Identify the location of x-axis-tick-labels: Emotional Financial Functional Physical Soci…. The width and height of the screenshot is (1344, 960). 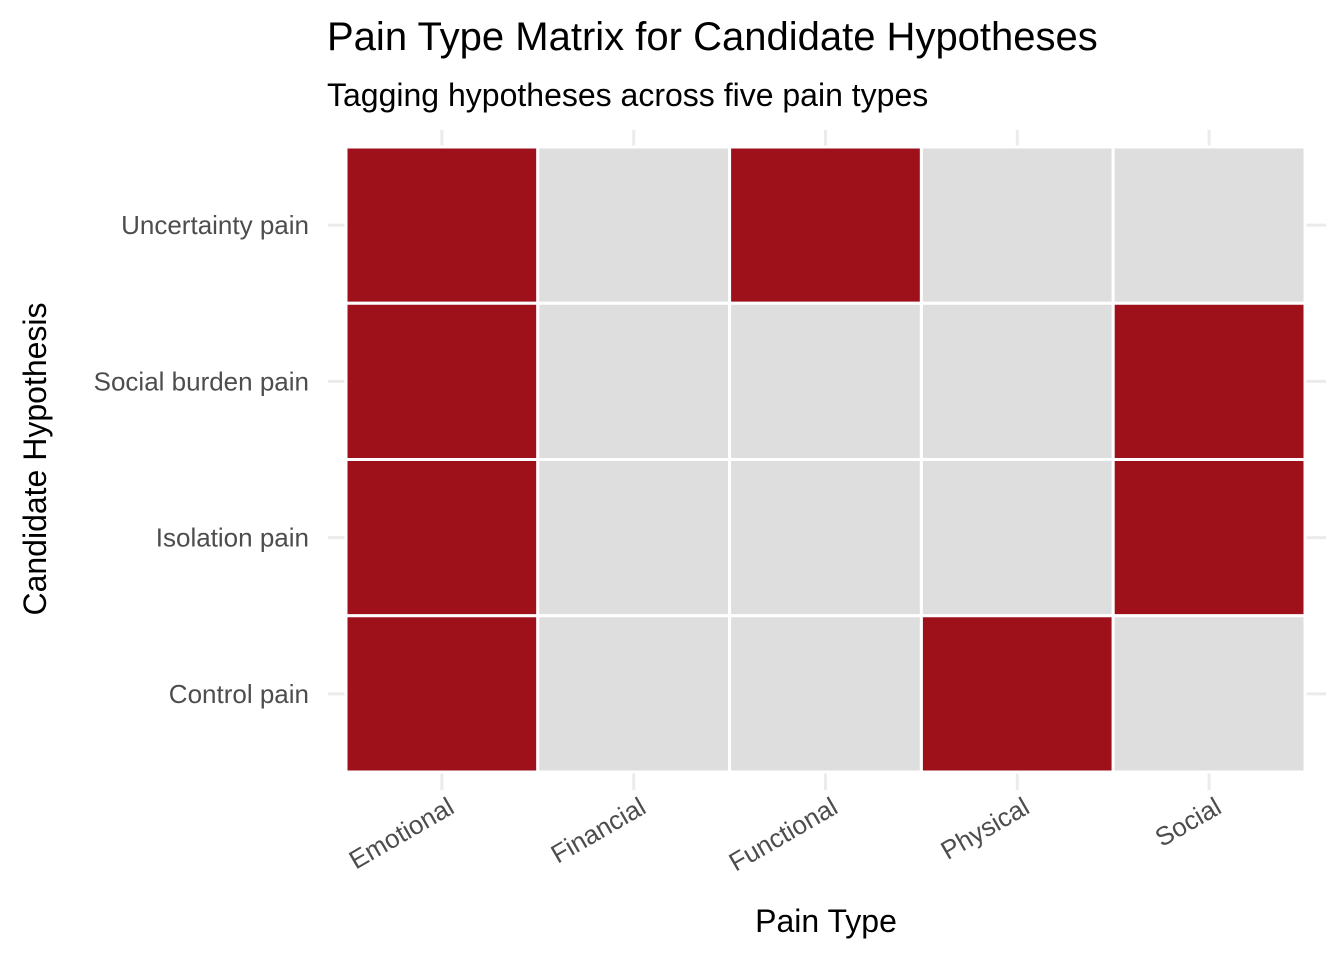
(785, 834).